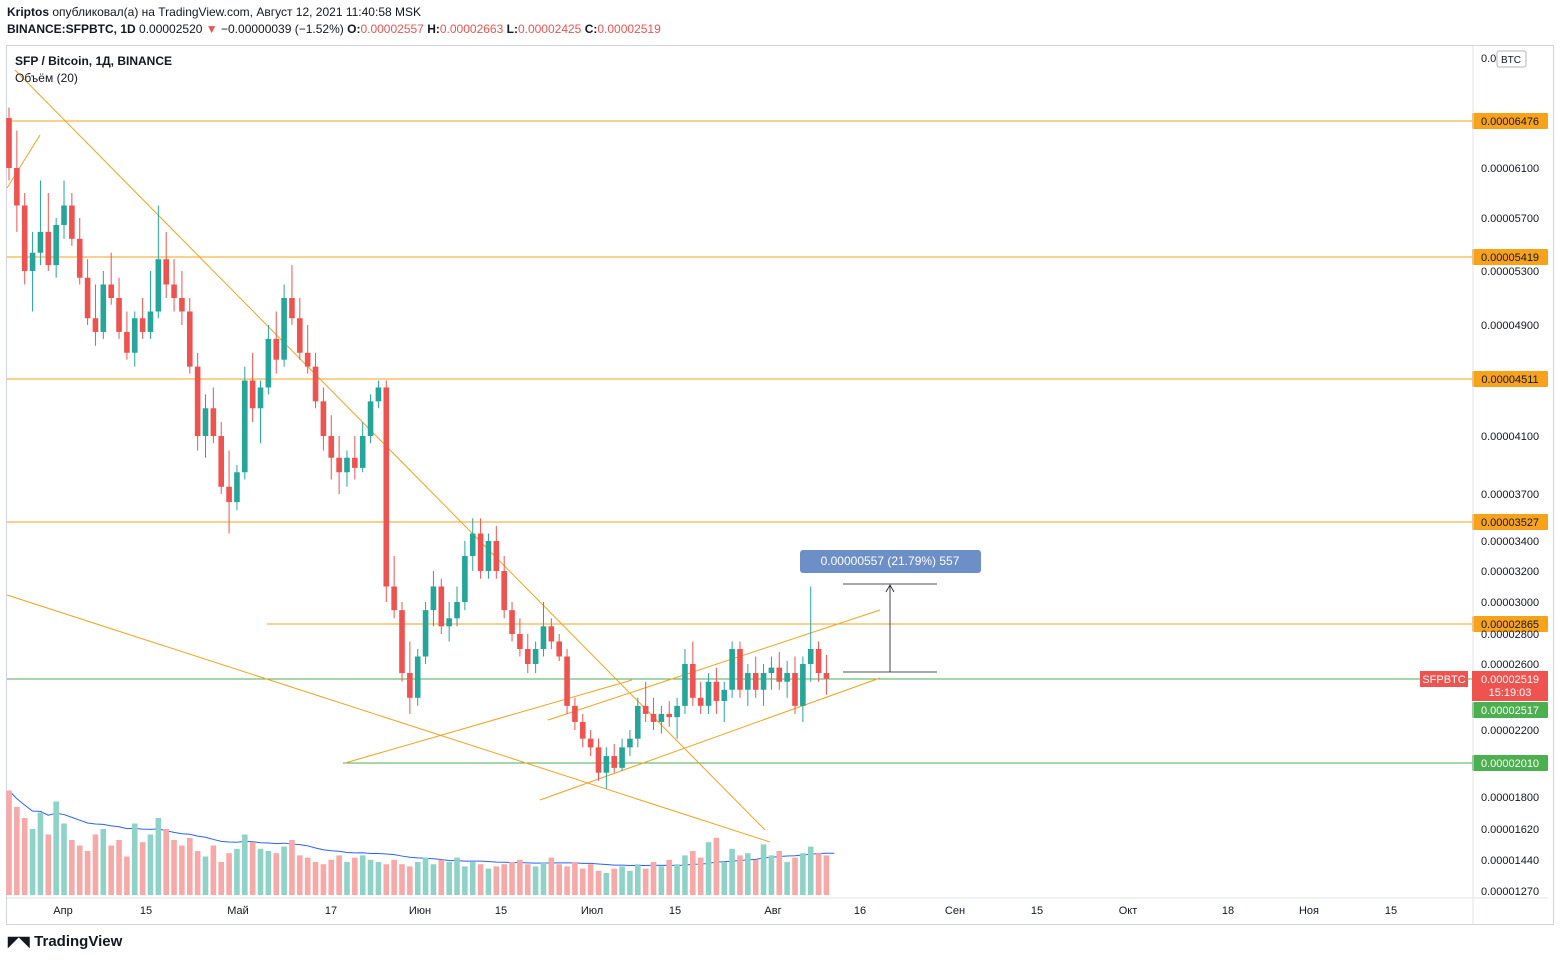  What do you see at coordinates (71, 29) in the screenshot?
I see `symbol-label: BINANCE:SFPBTC, 1D` at bounding box center [71, 29].